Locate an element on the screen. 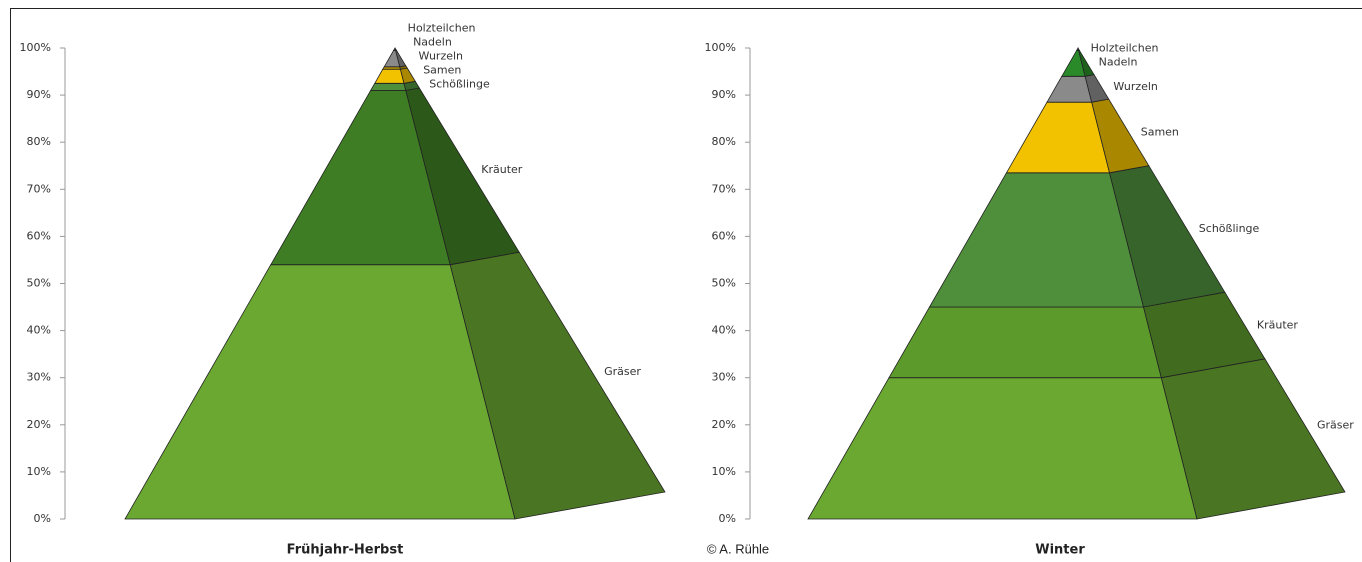  category-label: Frühjahr-Herbst is located at coordinates (345, 550).